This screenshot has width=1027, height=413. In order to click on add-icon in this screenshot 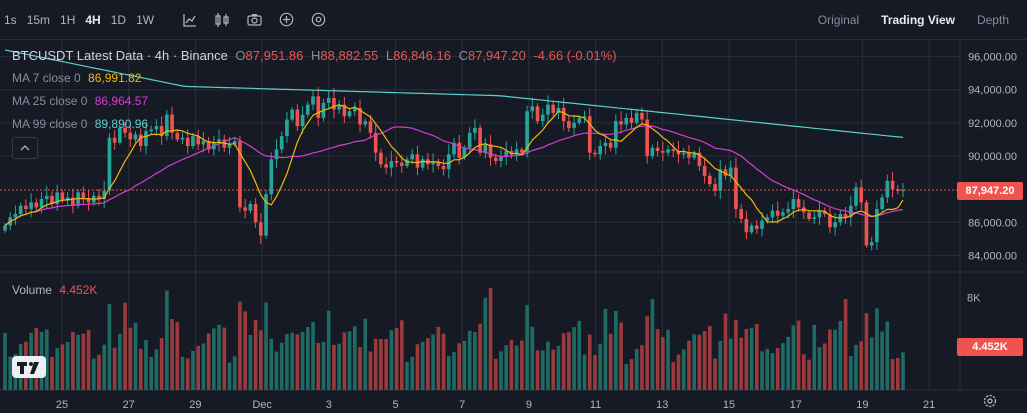, I will do `click(286, 20)`.